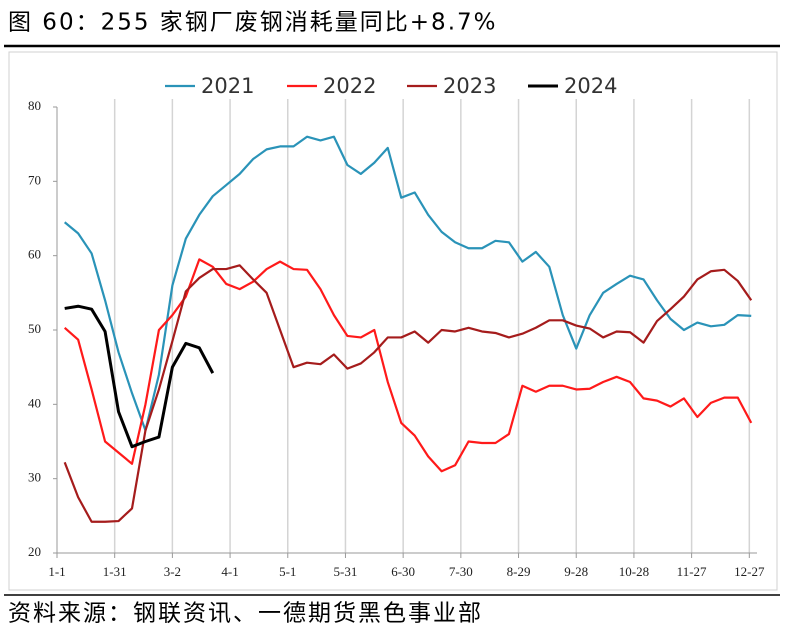  Describe the element at coordinates (469, 86) in the screenshot. I see `legend-label: 2023` at that location.